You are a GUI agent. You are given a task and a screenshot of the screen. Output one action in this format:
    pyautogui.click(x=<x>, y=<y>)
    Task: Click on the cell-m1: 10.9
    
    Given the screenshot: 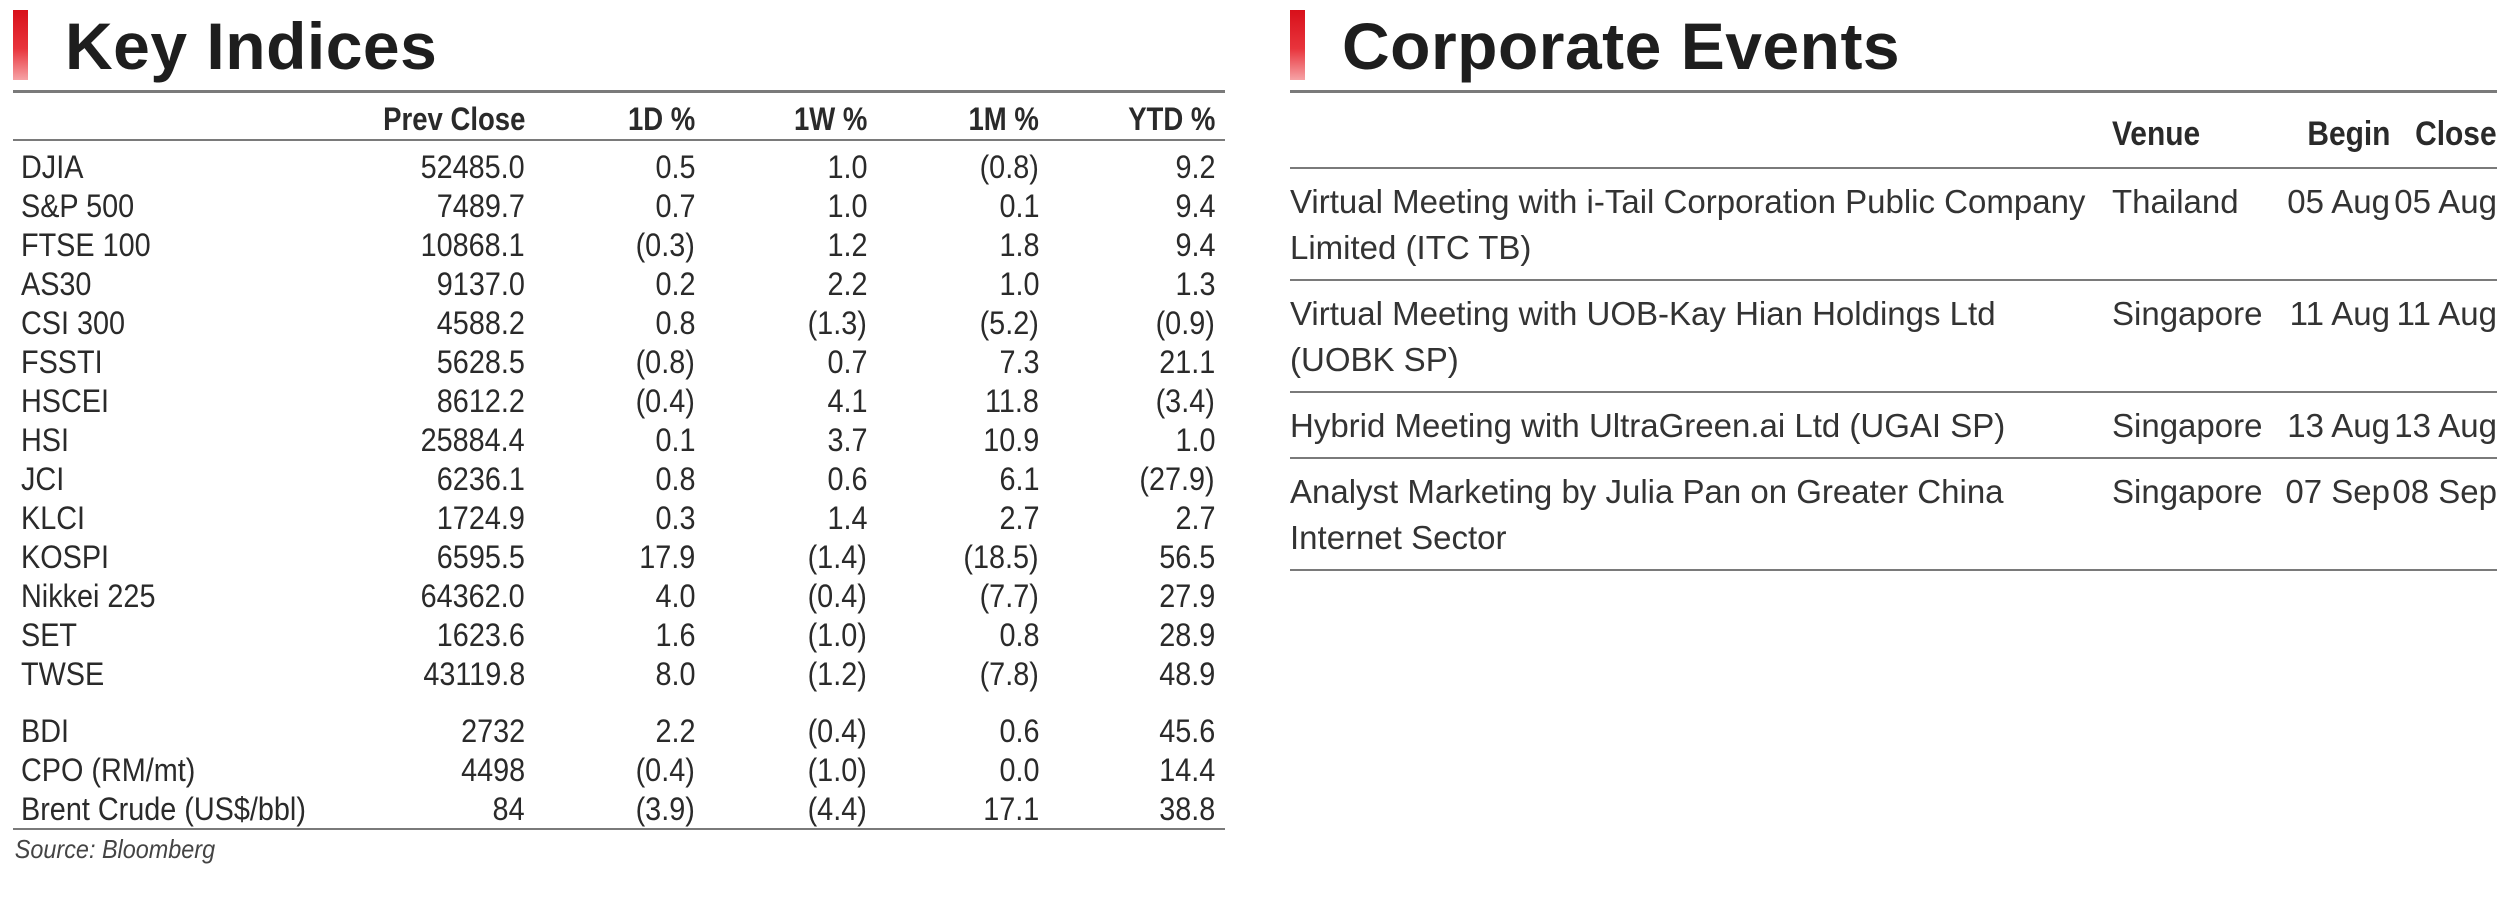 What is the action you would take?
    pyautogui.click(x=1010, y=440)
    